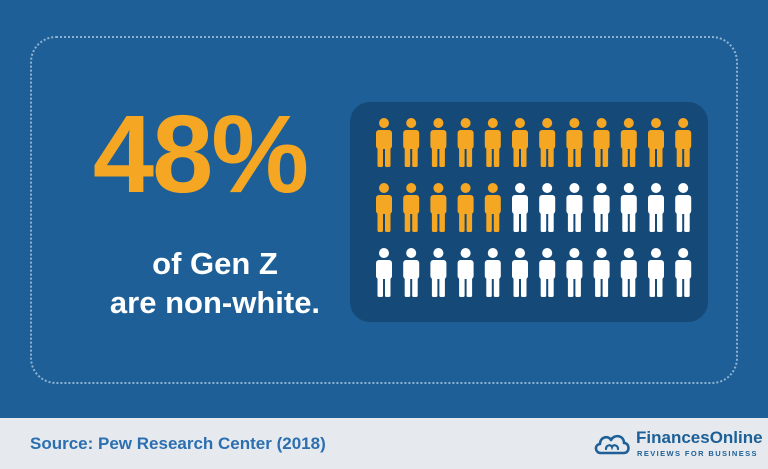 The image size is (768, 469). Describe the element at coordinates (200, 154) in the screenshot. I see `stat-percentage: 48%` at that location.